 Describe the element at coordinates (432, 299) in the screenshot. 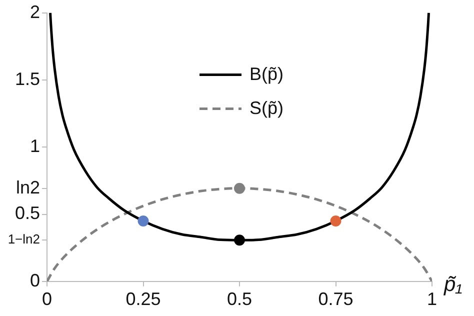

I see `x-tick-label: 1` at that location.